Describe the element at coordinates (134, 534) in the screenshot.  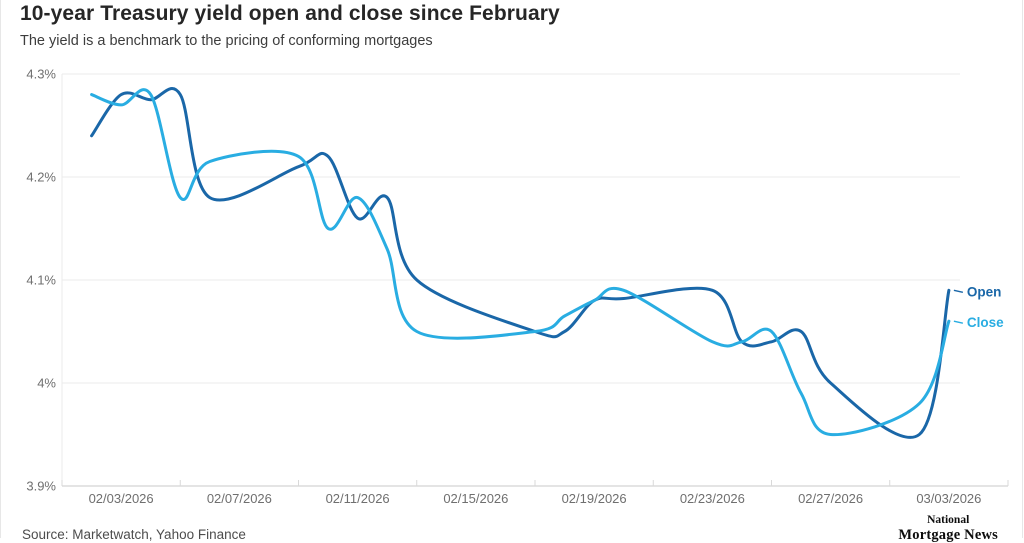
I see `source-note: Source: Marketwatch, Yahoo Finance` at that location.